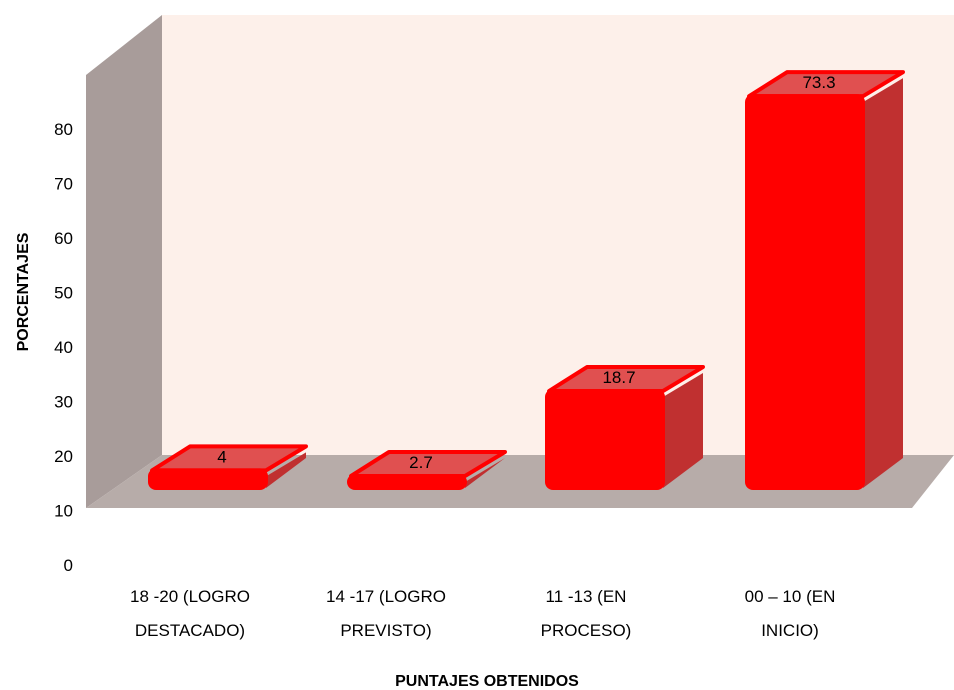 The width and height of the screenshot is (954, 690). Describe the element at coordinates (23, 291) in the screenshot. I see `y-axis-title: PORCENTAJES` at that location.